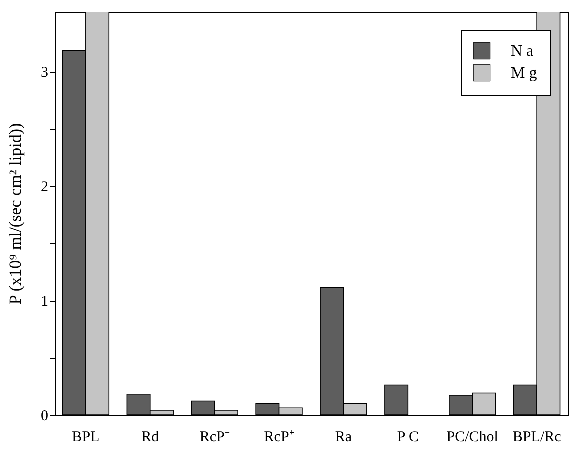 Image resolution: width=581 pixels, height=454 pixels. Describe the element at coordinates (472, 438) in the screenshot. I see `x-tick-label: PC/Chol` at that location.